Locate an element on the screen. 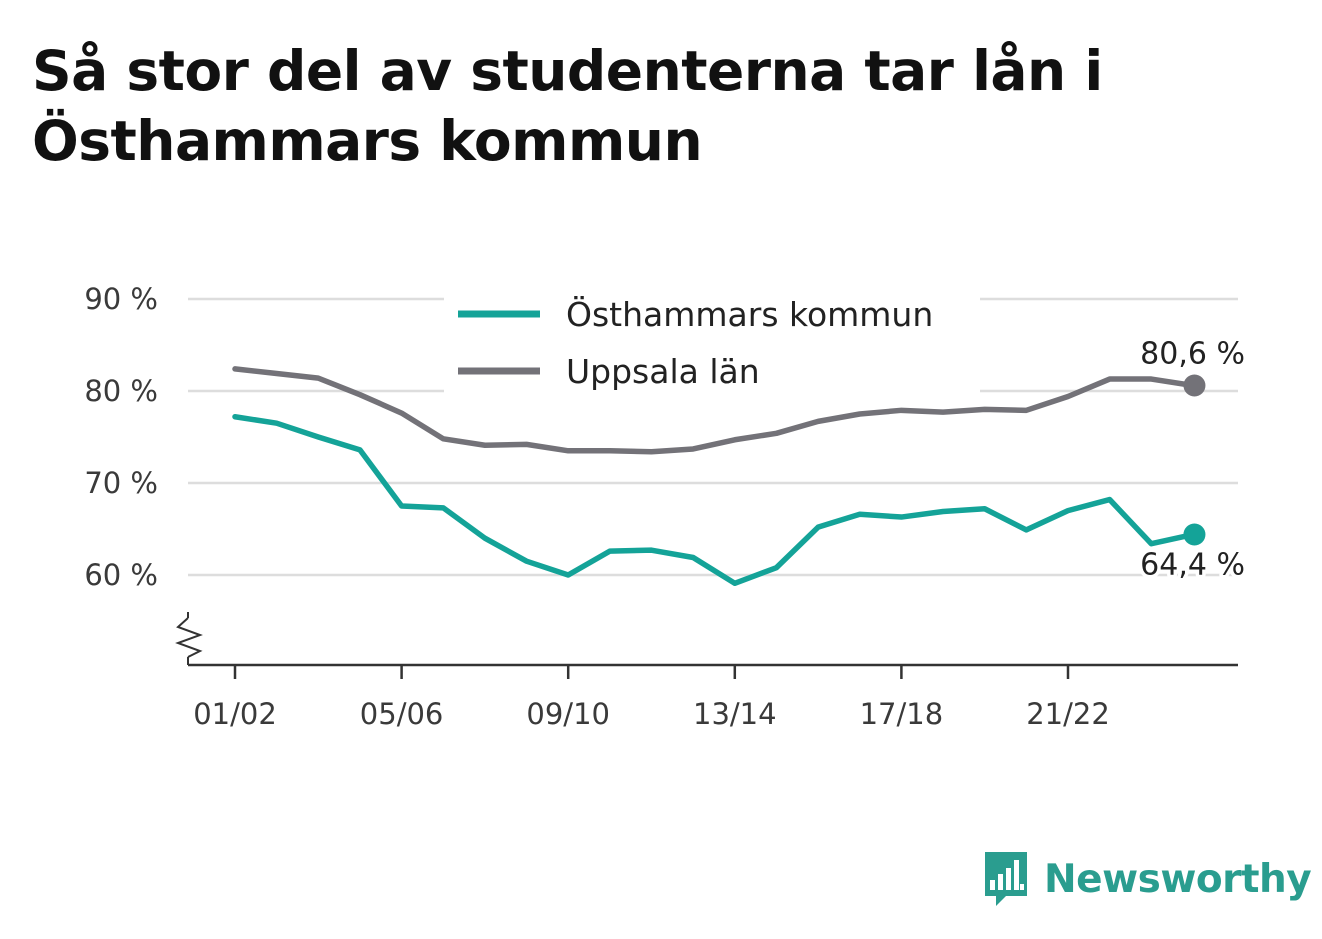 This screenshot has height=939, width=1322. axis-break-icon is located at coordinates (189, 637).